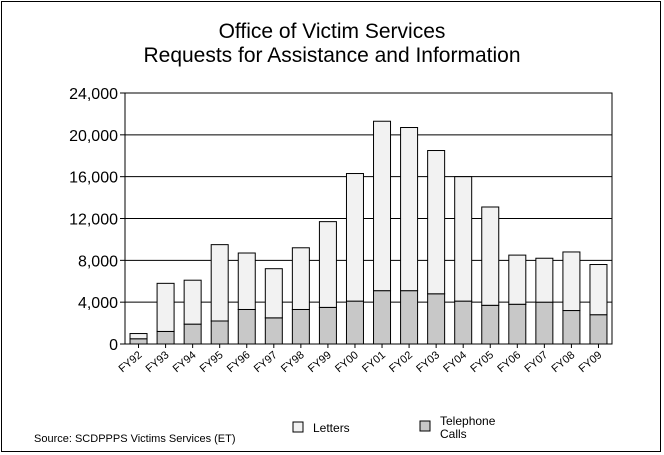 Image resolution: width=664 pixels, height=455 pixels. I want to click on x-tick-label: FY02, so click(401, 362).